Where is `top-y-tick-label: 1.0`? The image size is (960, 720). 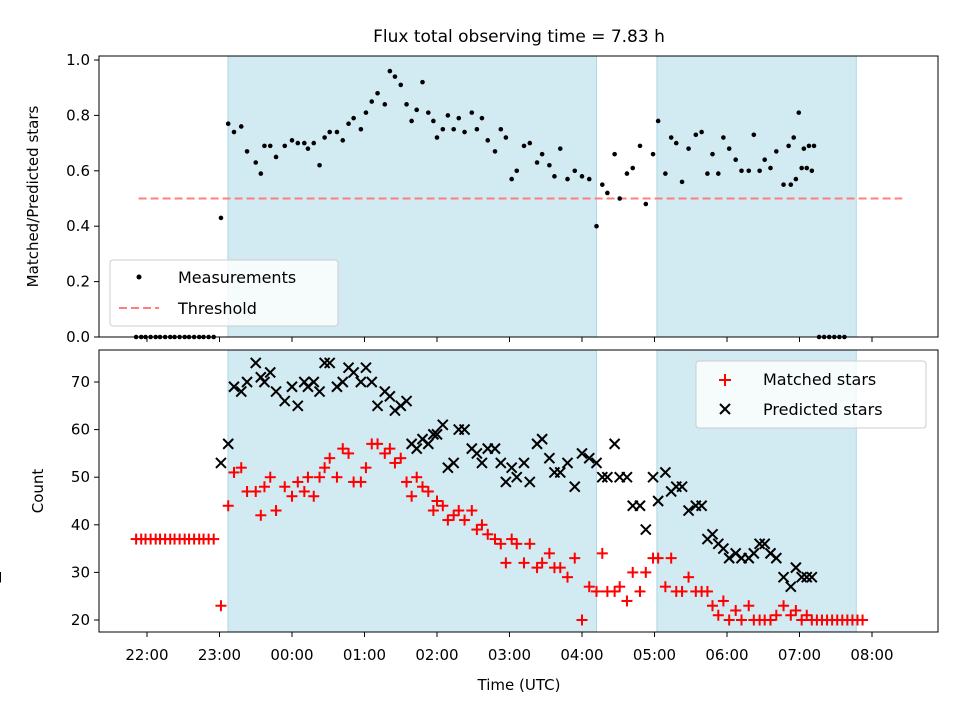 top-y-tick-label: 1.0 is located at coordinates (78, 60).